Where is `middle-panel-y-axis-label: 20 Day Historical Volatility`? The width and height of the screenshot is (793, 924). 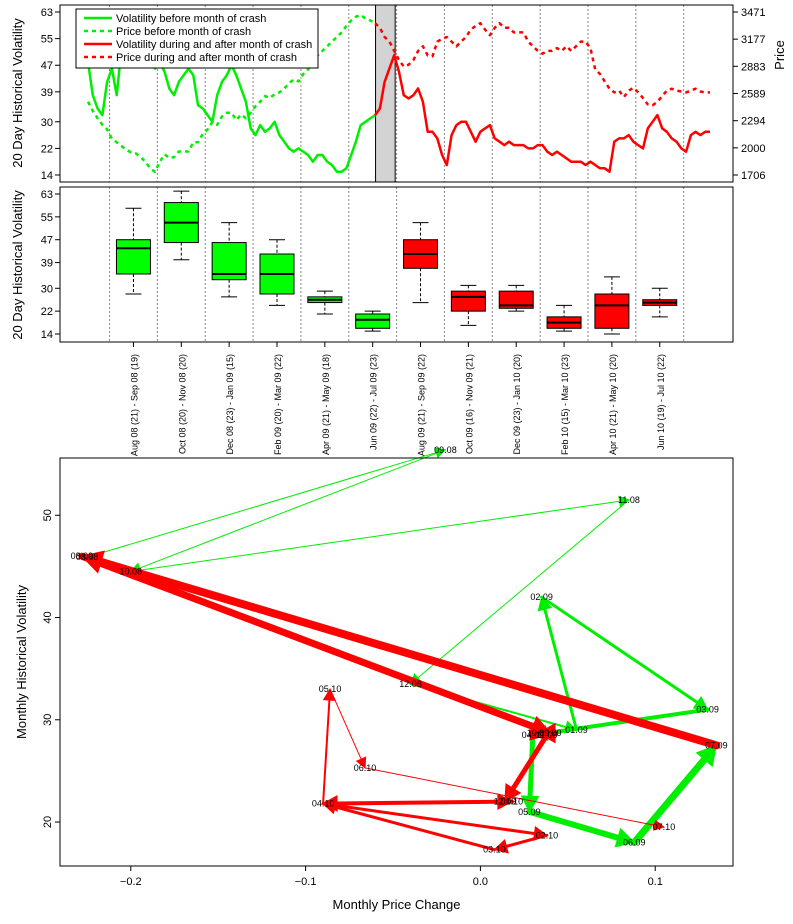
middle-panel-y-axis-label: 20 Day Historical Volatility is located at coordinates (17, 265).